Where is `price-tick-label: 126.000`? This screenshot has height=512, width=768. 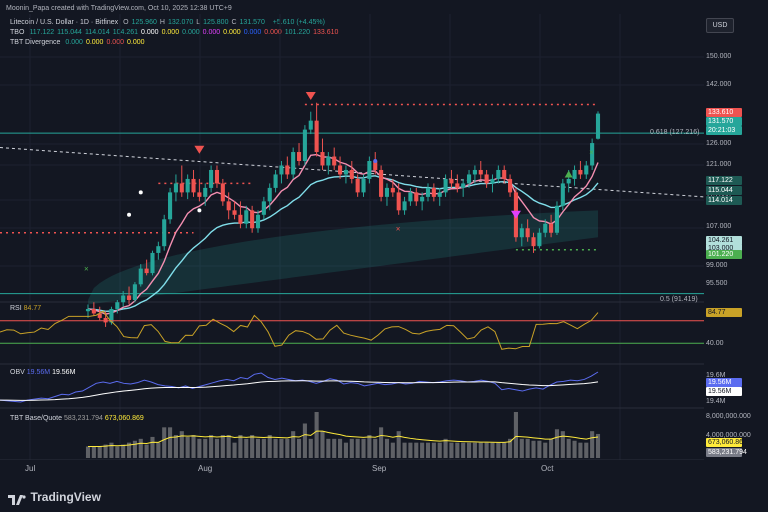
price-tick-label: 126.000 is located at coordinates (719, 143).